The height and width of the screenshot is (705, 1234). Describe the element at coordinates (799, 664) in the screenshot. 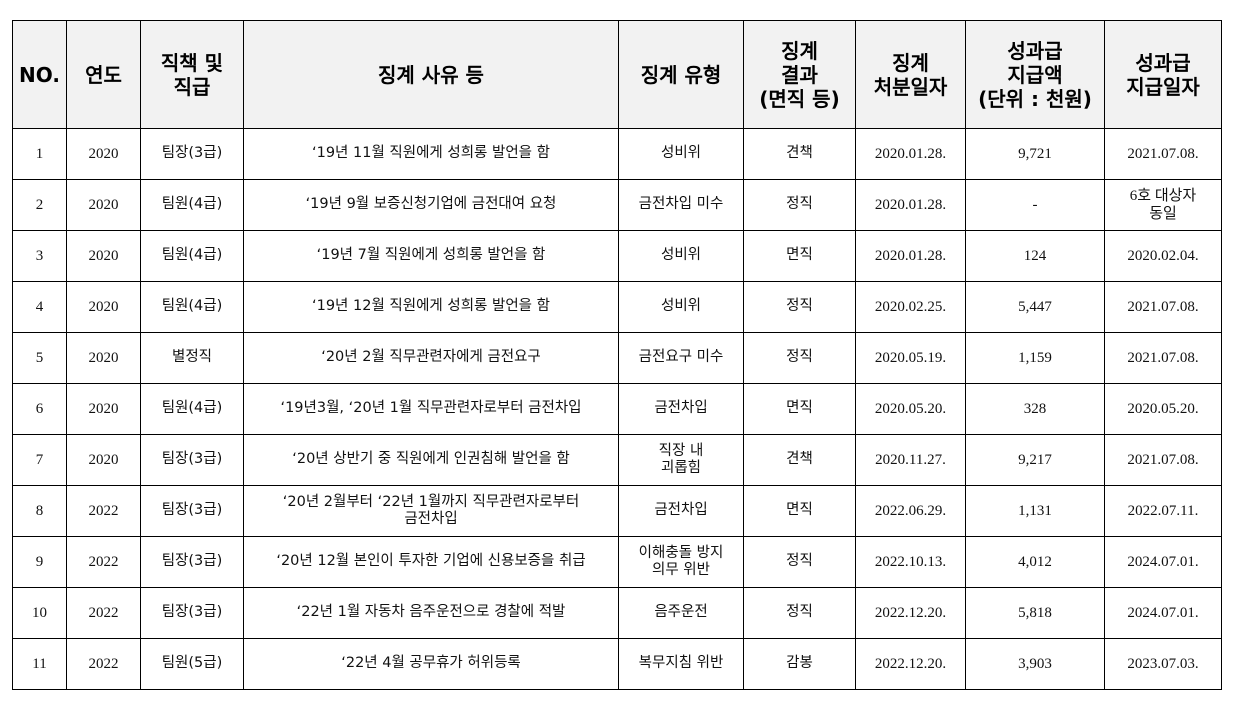

I see `cell-result: 감봉` at that location.